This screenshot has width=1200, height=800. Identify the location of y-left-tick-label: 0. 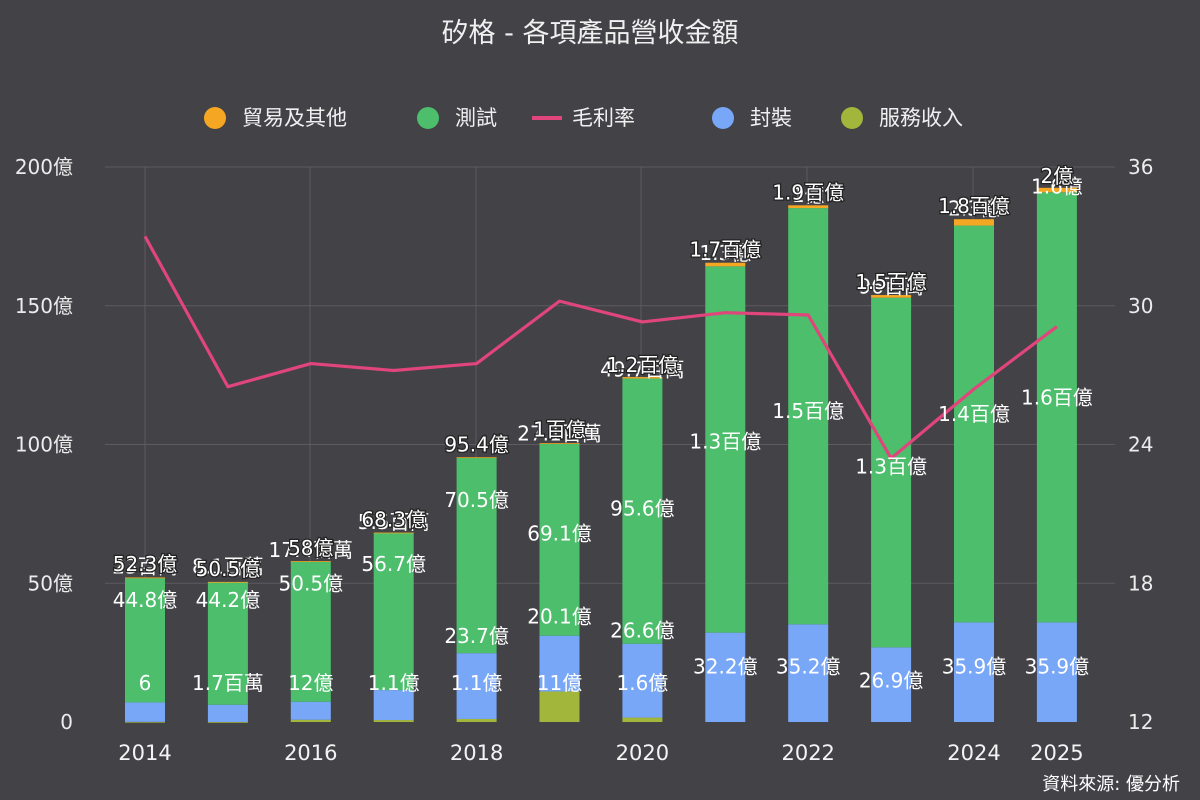
(66, 722).